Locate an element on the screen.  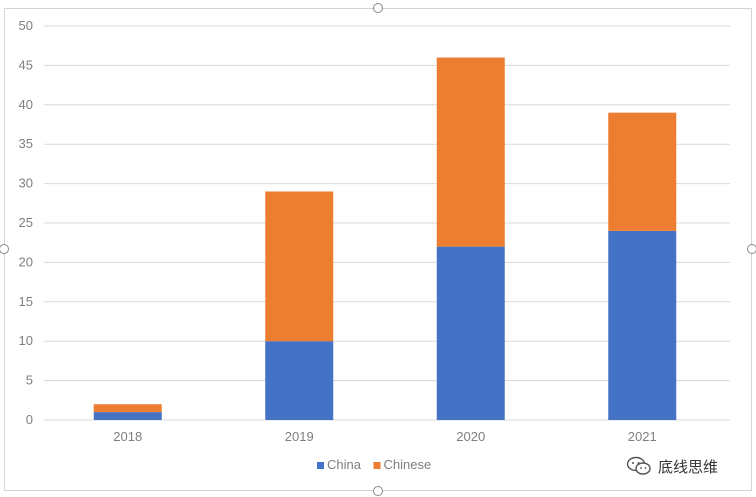
watermark-text: 底线思维 is located at coordinates (688, 466).